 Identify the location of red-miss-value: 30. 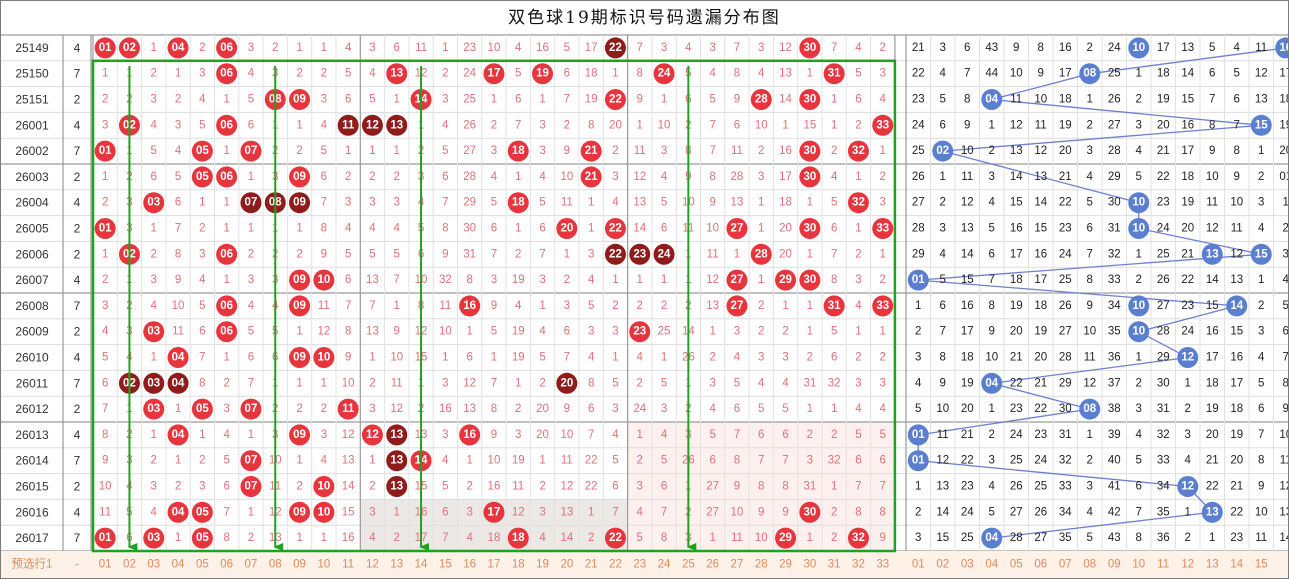
(469, 229).